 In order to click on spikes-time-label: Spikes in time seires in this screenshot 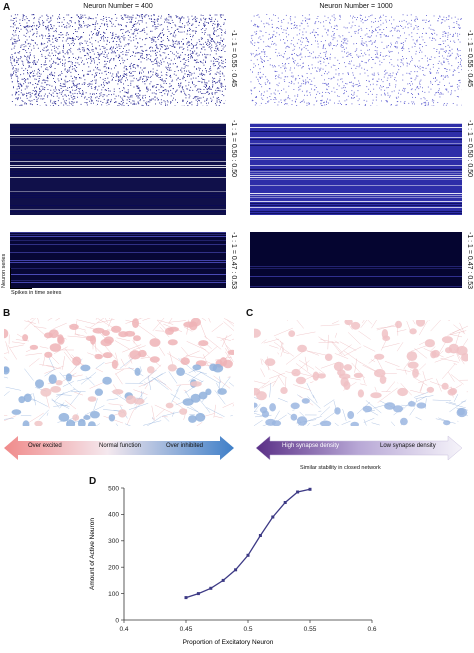, I will do `click(36, 293)`.